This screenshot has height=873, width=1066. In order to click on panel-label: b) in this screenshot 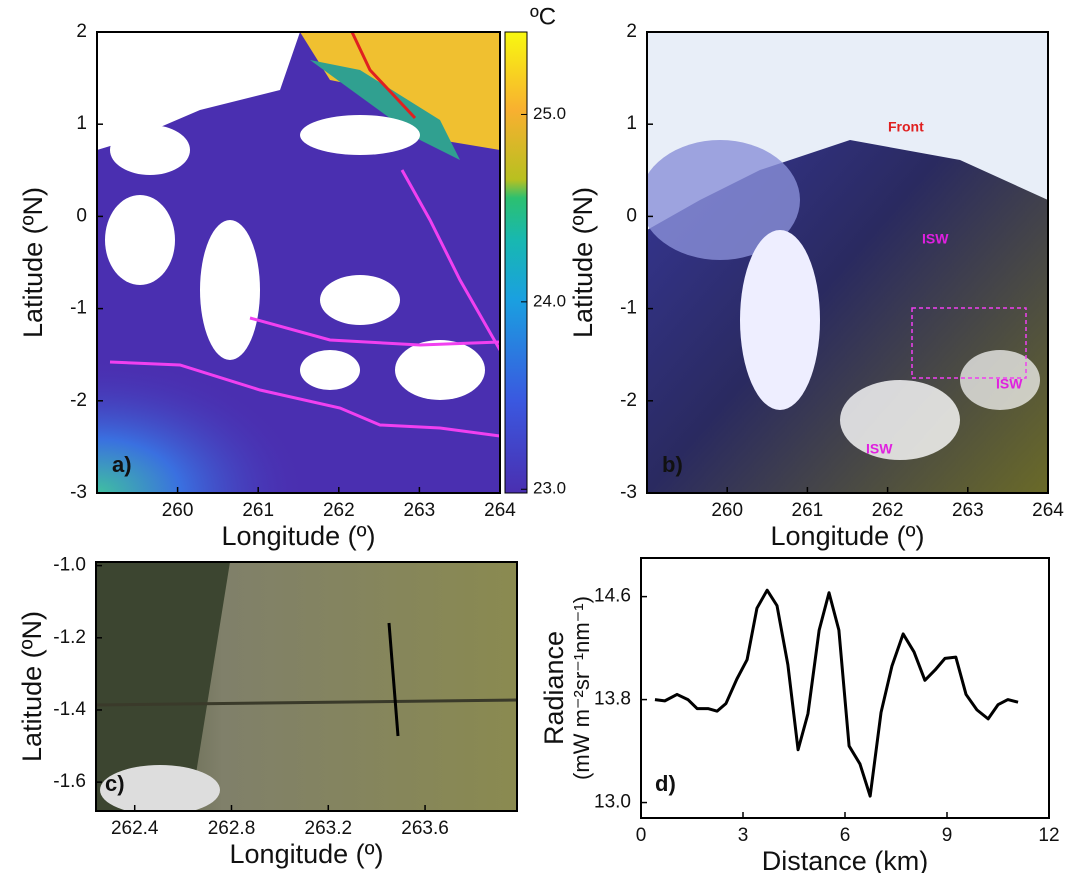, I will do `click(672, 464)`.